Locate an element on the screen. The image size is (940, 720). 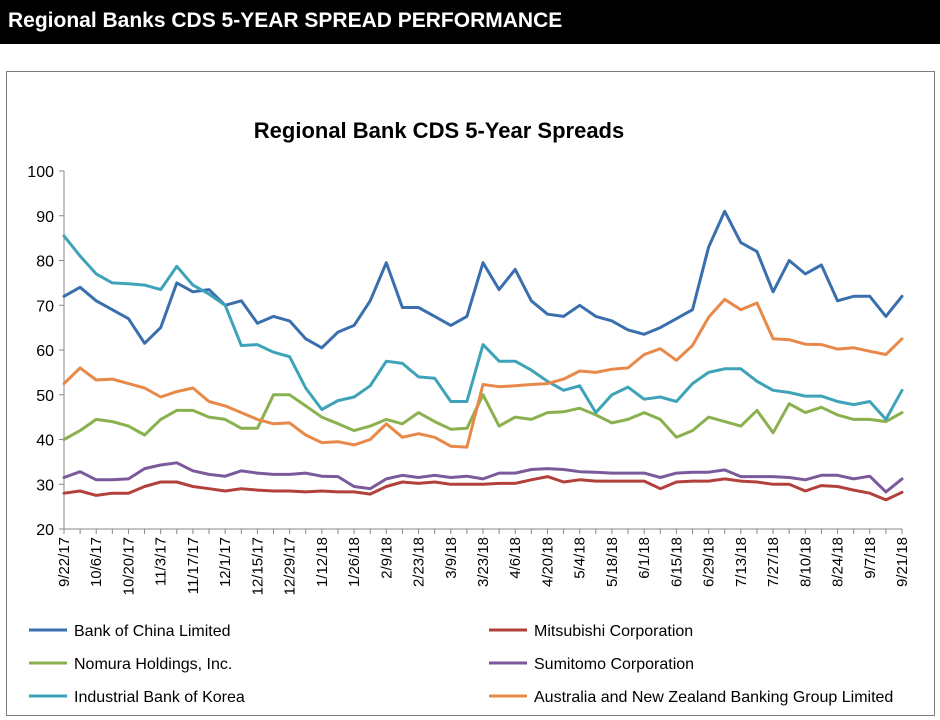
x-tick-label: 4/6/18 is located at coordinates (515, 558).